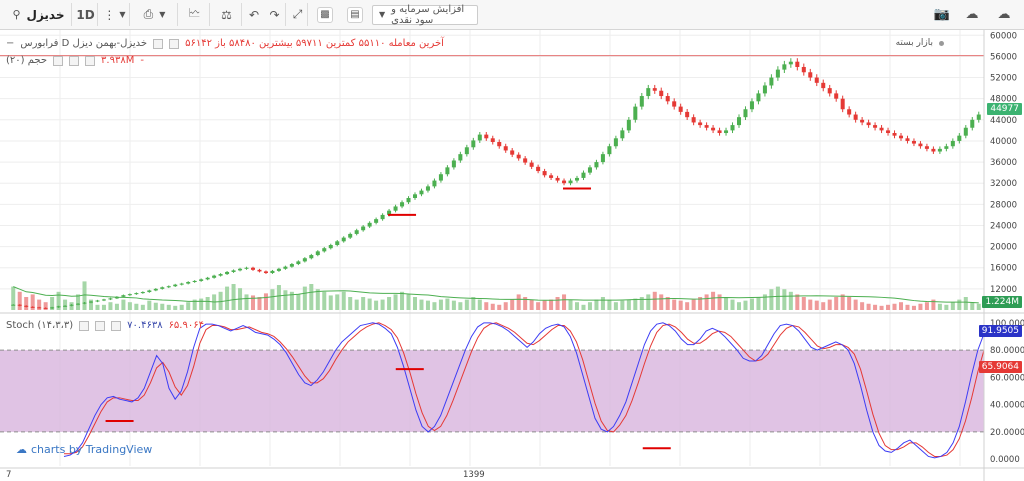  I want to click on cloud-upload-button: ☁, so click(972, 14).